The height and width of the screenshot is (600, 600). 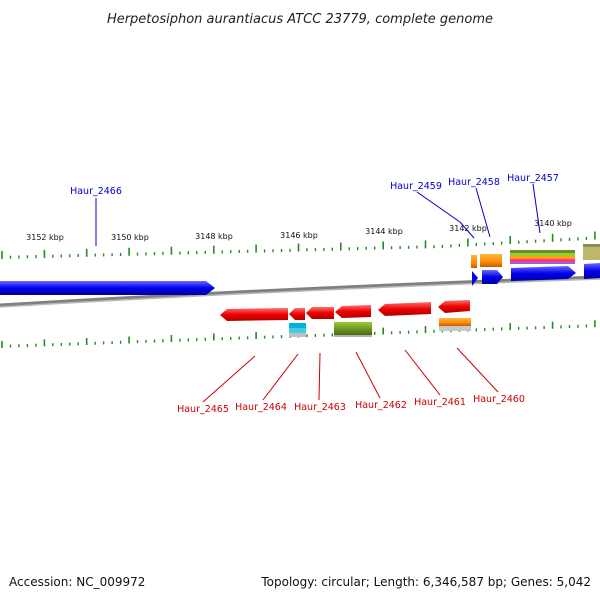 What do you see at coordinates (468, 228) in the screenshot?
I see `scale-label: 3142 kbp` at bounding box center [468, 228].